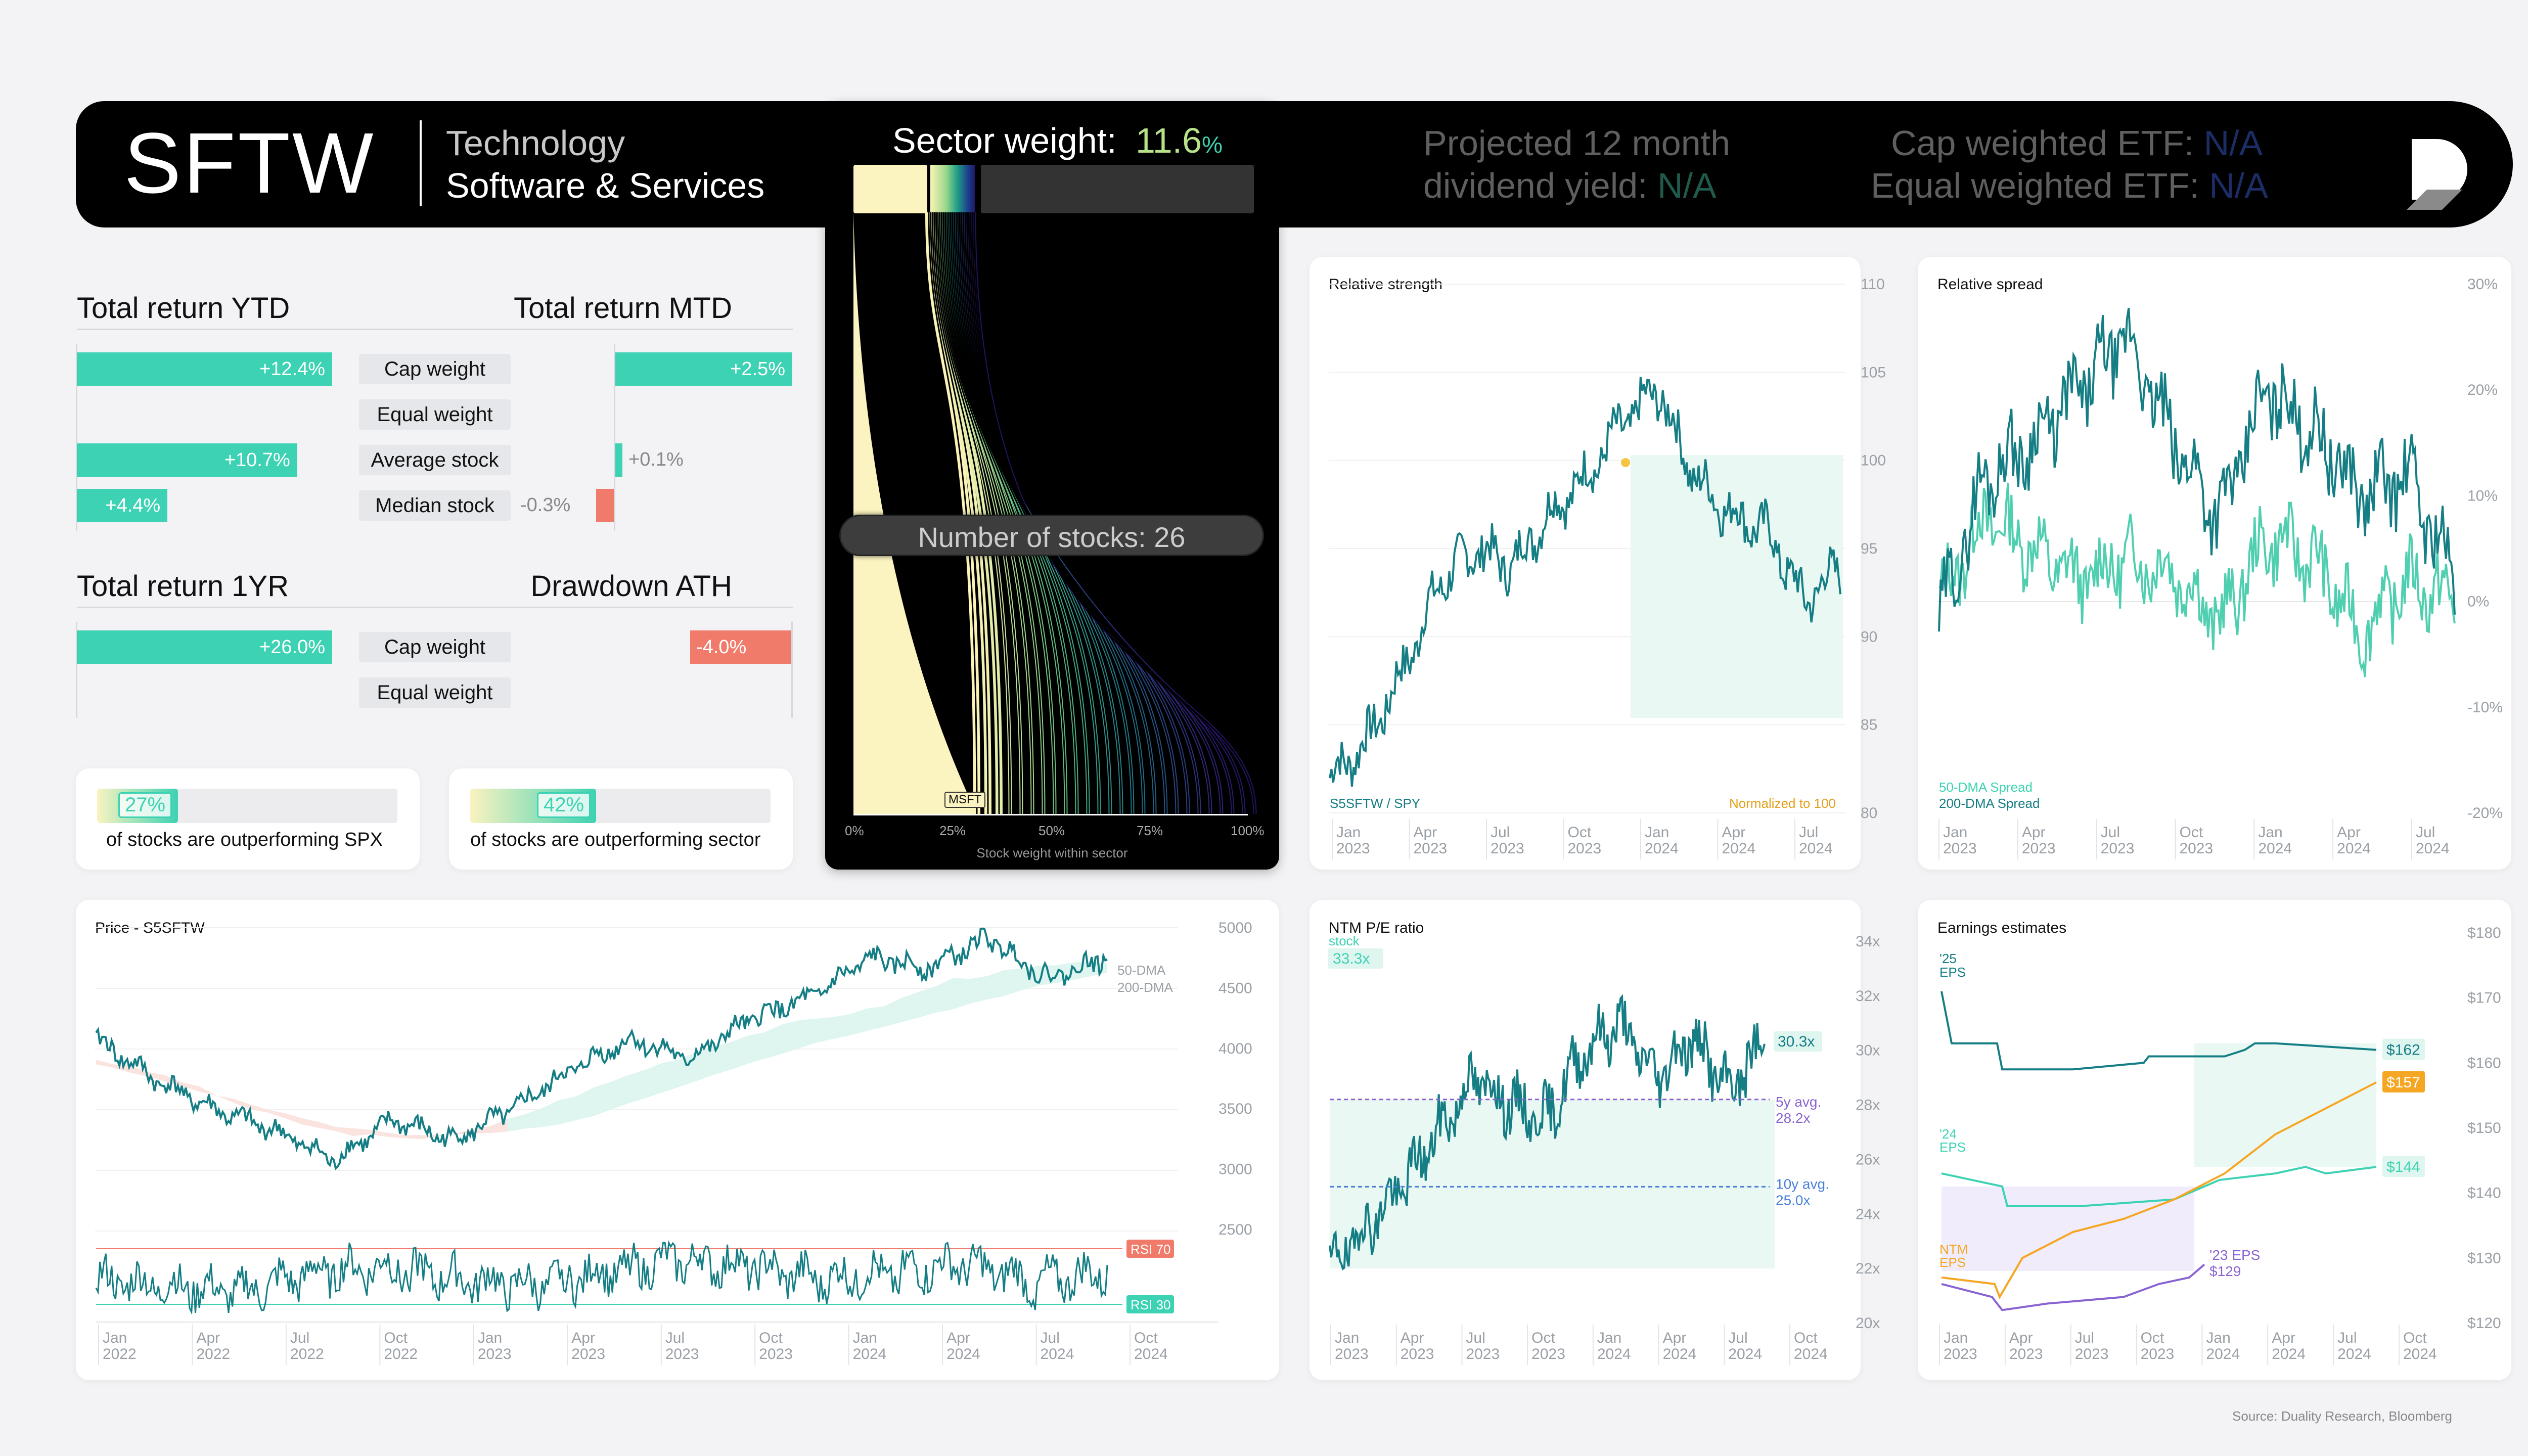  What do you see at coordinates (2403, 1050) in the screenshot?
I see `eps-25-value: $162` at bounding box center [2403, 1050].